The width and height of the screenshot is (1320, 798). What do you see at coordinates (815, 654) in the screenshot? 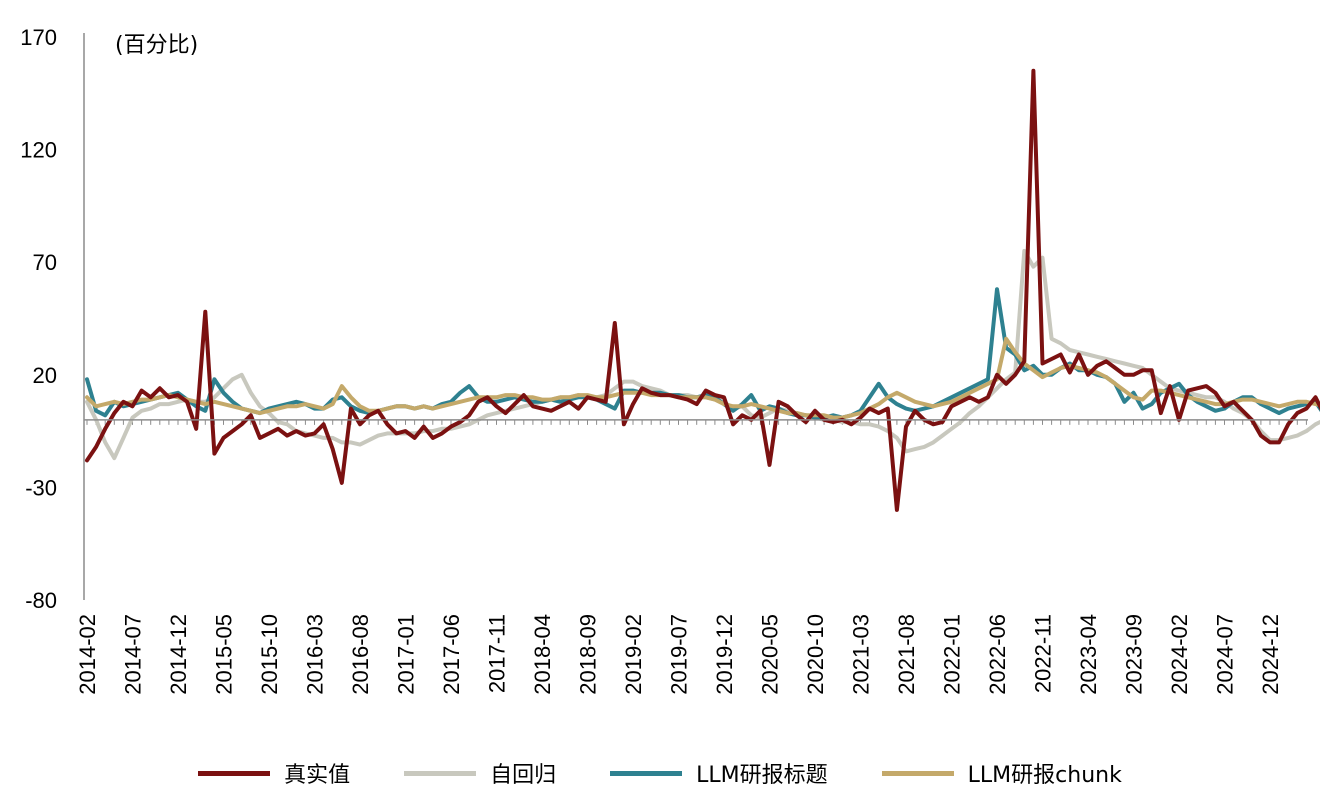
I see `x-tick-label: 2020-10` at bounding box center [815, 654].